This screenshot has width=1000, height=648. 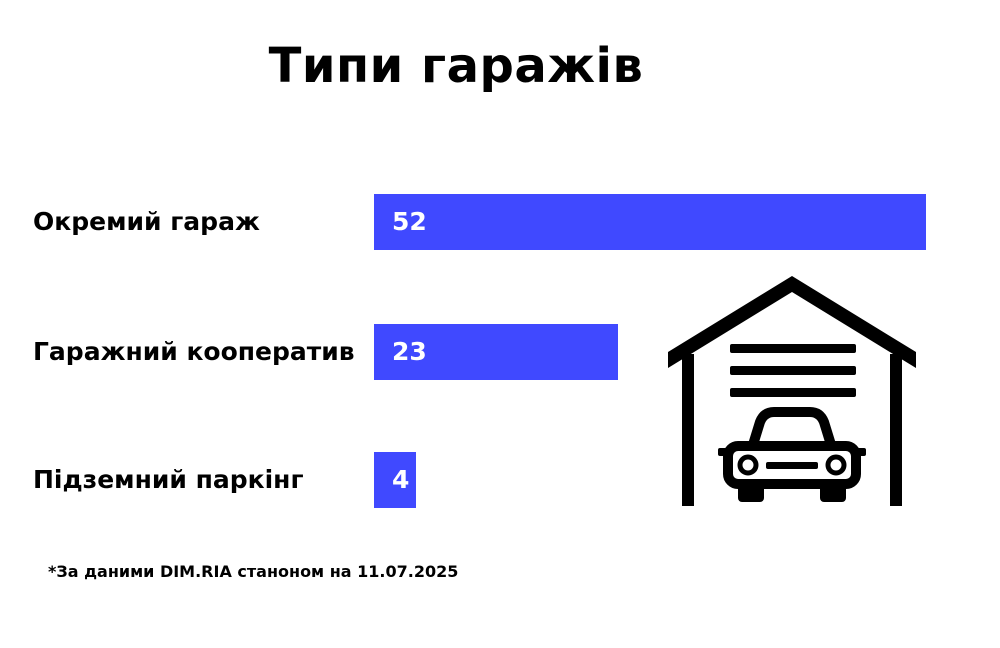 What do you see at coordinates (409, 221) in the screenshot?
I see `bar-value-label: 52` at bounding box center [409, 221].